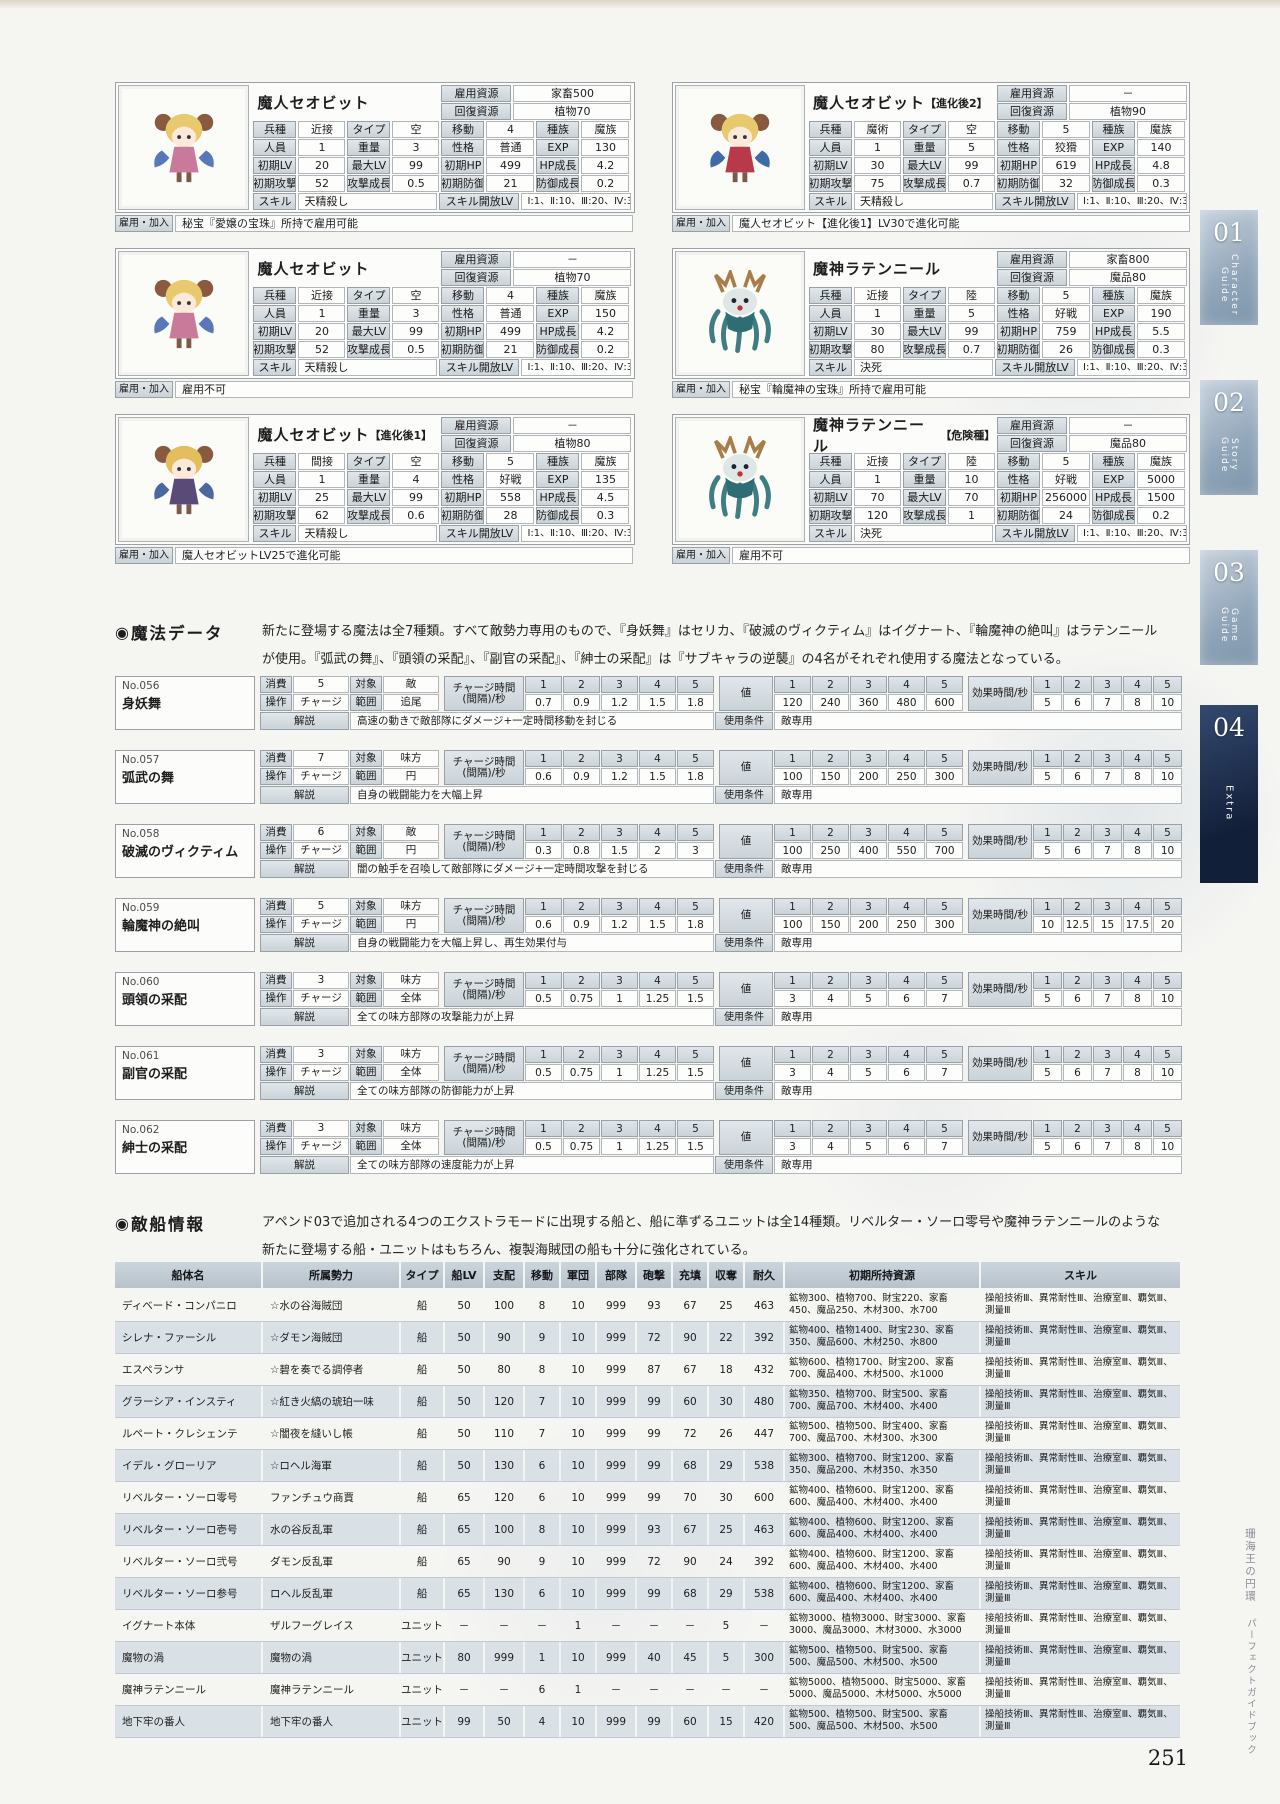 This screenshot has height=1804, width=1280. What do you see at coordinates (1047, 998) in the screenshot?
I see `effect-value-1: 5` at bounding box center [1047, 998].